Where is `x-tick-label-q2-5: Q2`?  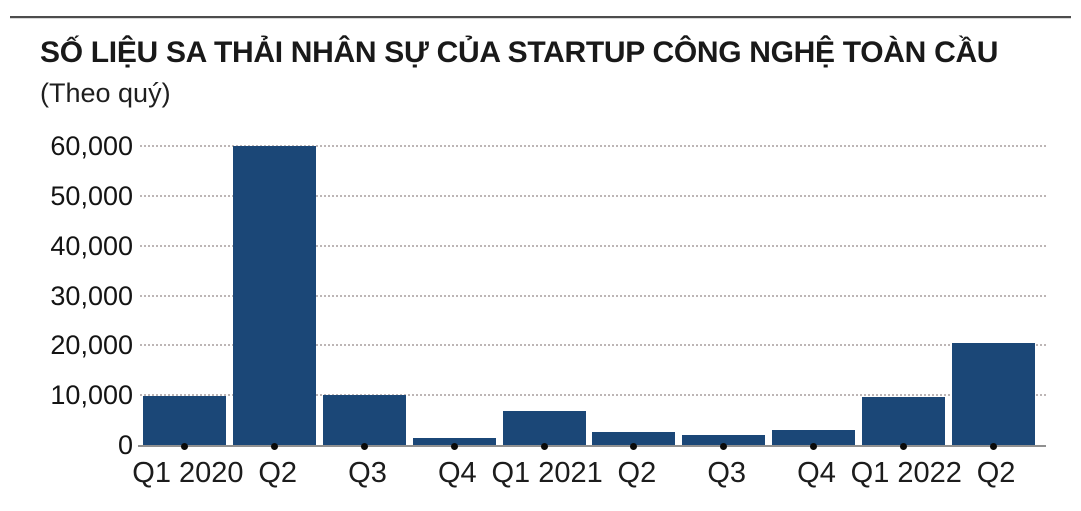 x-tick-label-q2-5: Q2 is located at coordinates (637, 473).